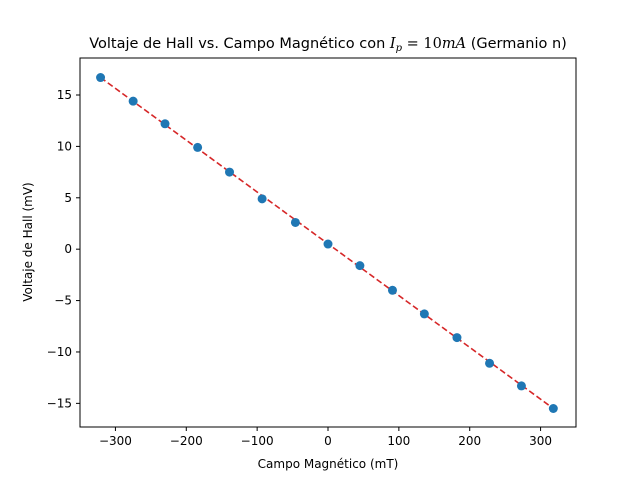  Describe the element at coordinates (239, 44) in the screenshot. I see `chart-title-pre: Voltaje de Hall vs. Campo Magnético con` at that location.